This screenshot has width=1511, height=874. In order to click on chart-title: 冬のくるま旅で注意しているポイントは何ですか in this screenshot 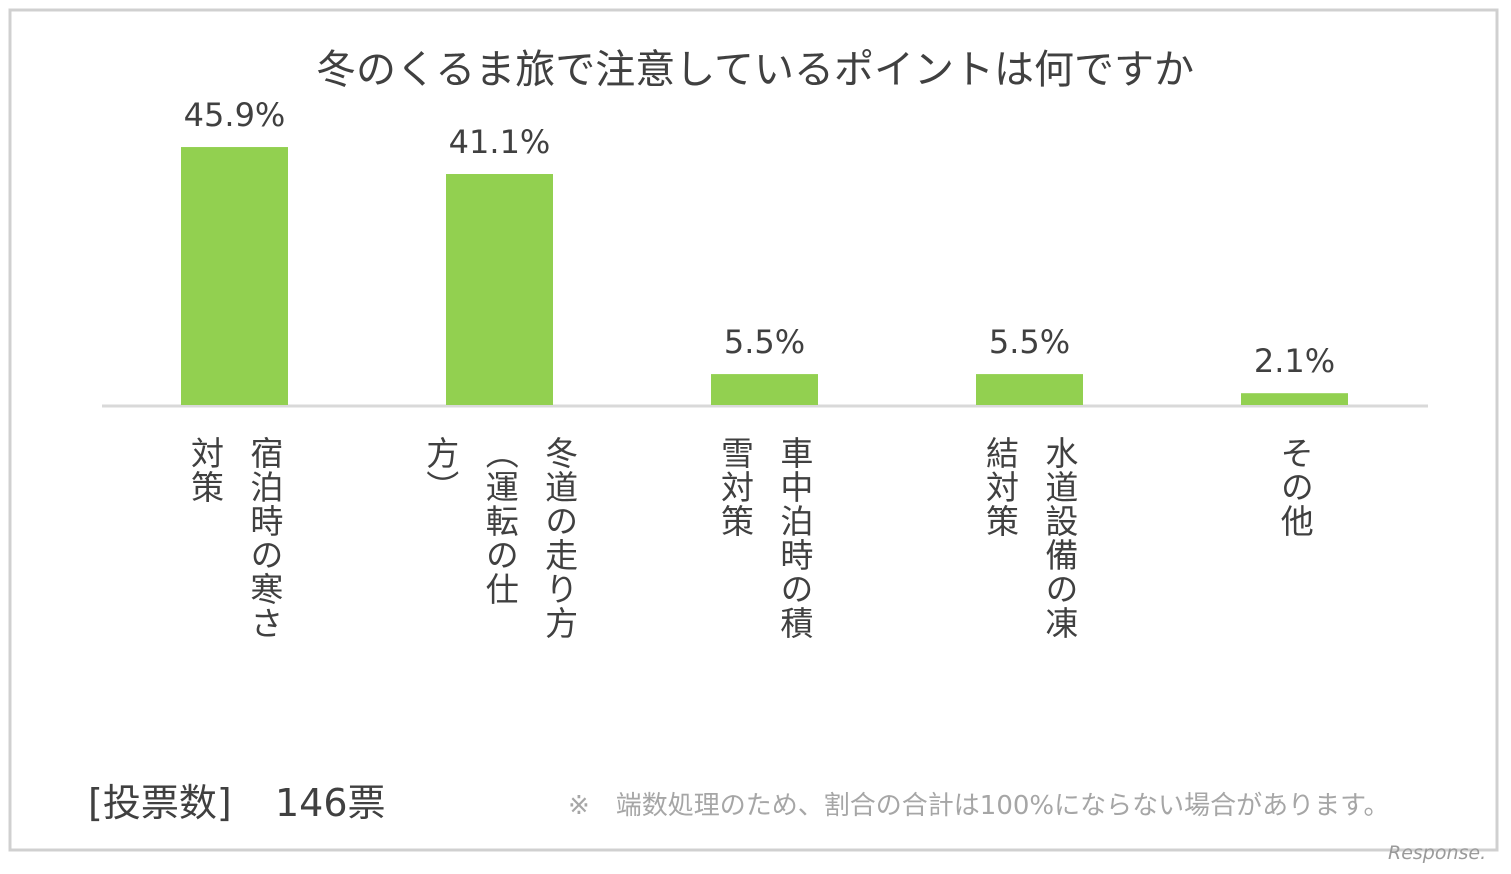, I will do `click(755, 70)`.